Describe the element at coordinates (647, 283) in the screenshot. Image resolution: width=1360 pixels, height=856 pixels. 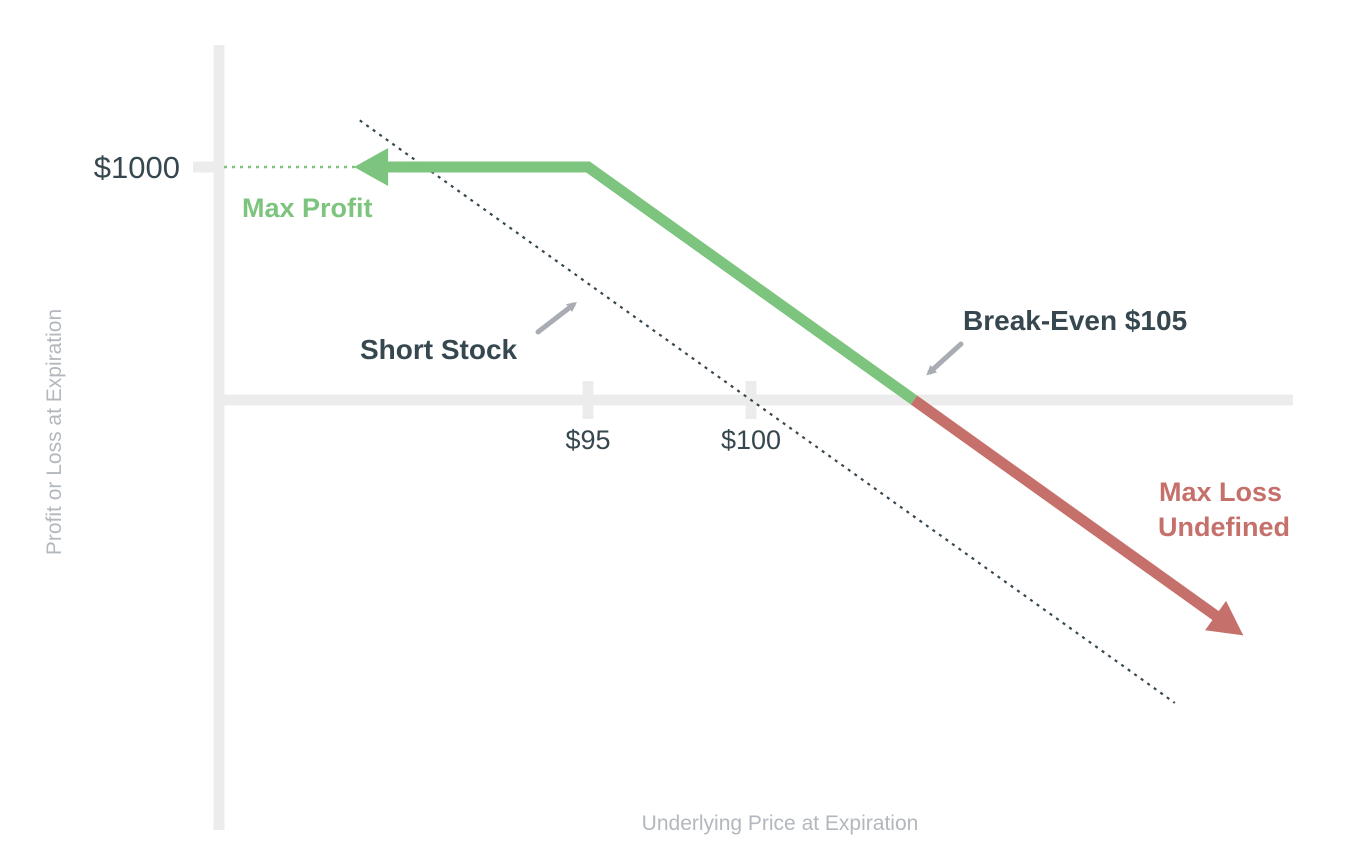
I see `profit-line` at that location.